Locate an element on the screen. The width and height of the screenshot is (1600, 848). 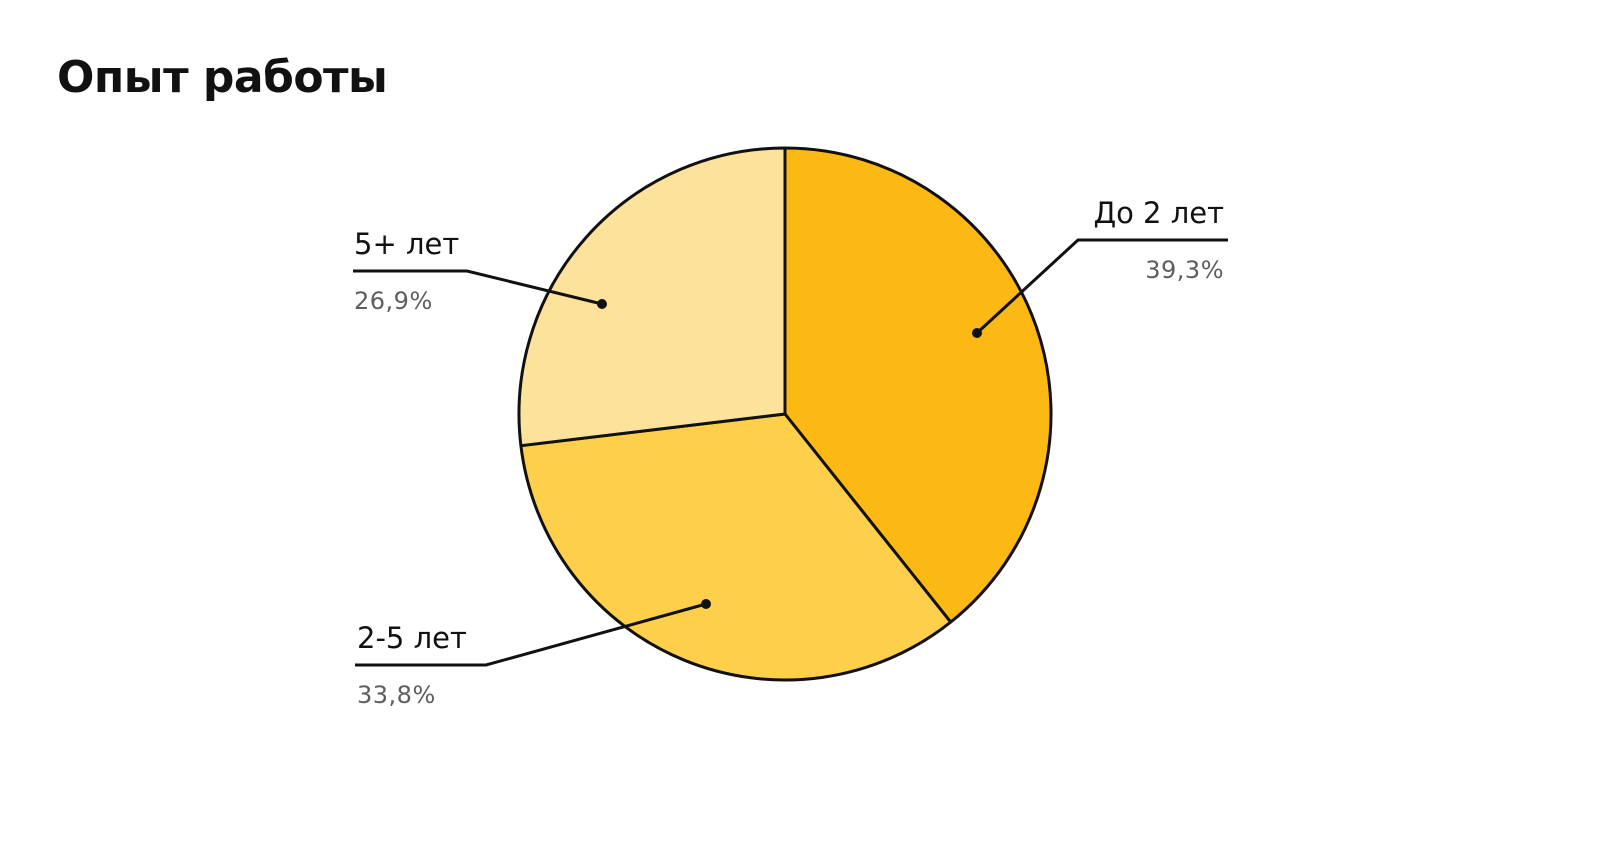
slice-label: 5+ лет is located at coordinates (406, 244).